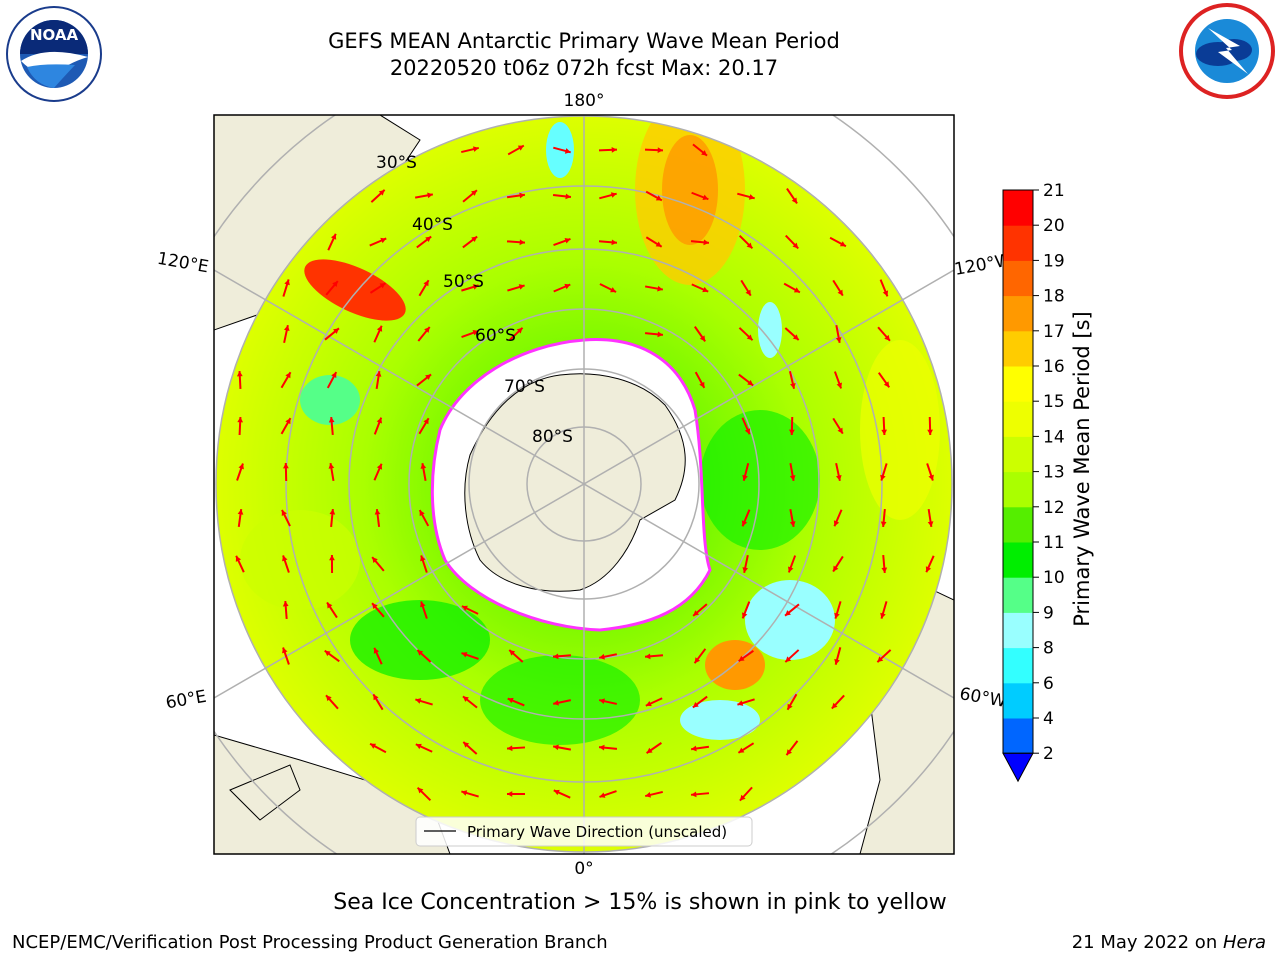  I want to click on colorbar-tick-label: 6, so click(1048, 684).